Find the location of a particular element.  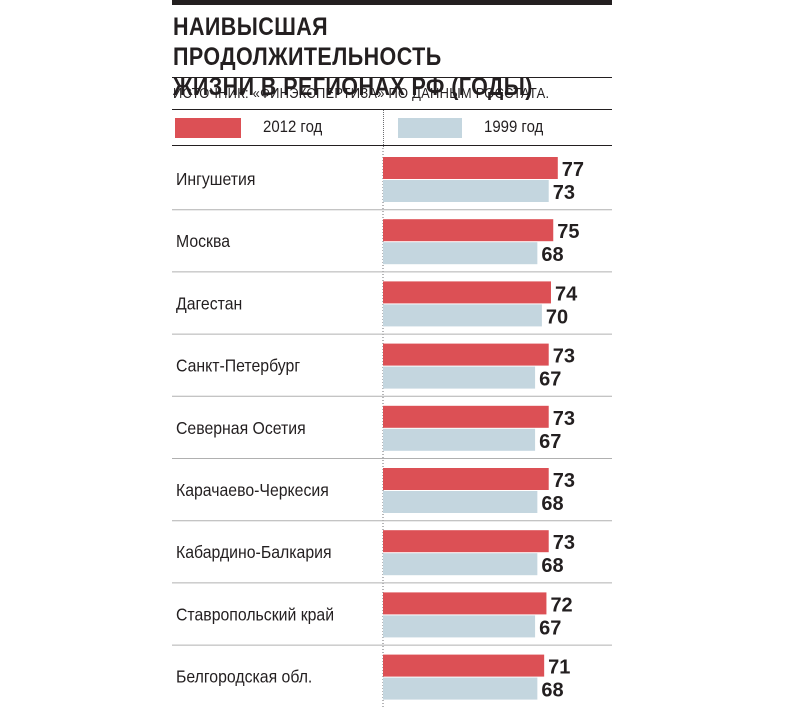

legend-label-2012: 2012 год is located at coordinates (293, 126).